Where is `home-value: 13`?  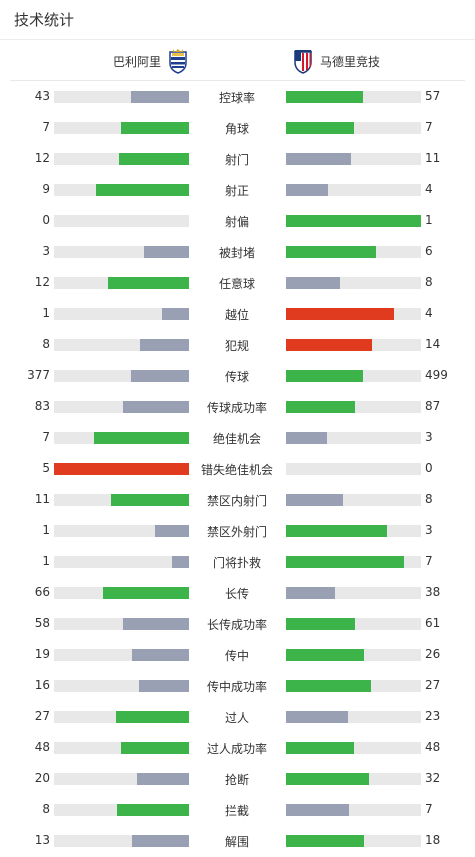 home-value: 13 is located at coordinates (42, 840).